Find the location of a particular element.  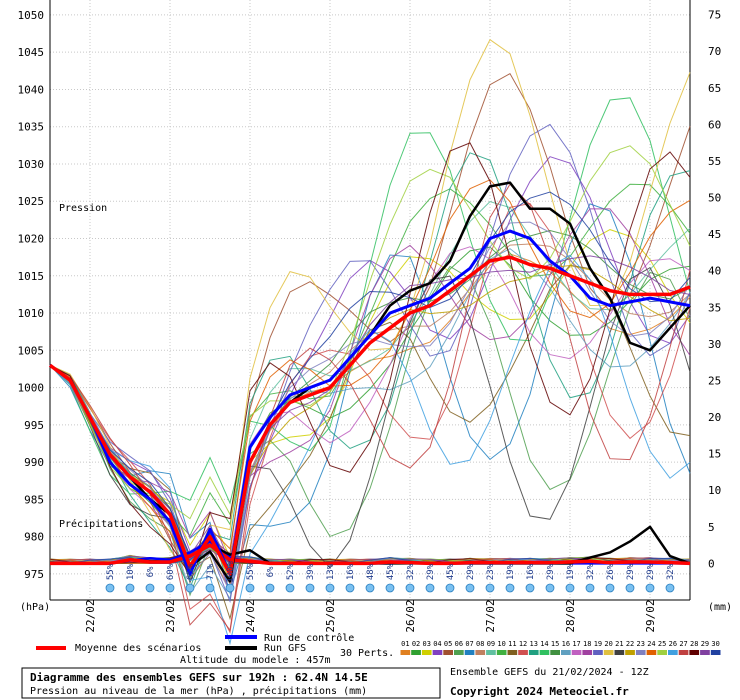

pert-key-label: 27 is located at coordinates (683, 644).